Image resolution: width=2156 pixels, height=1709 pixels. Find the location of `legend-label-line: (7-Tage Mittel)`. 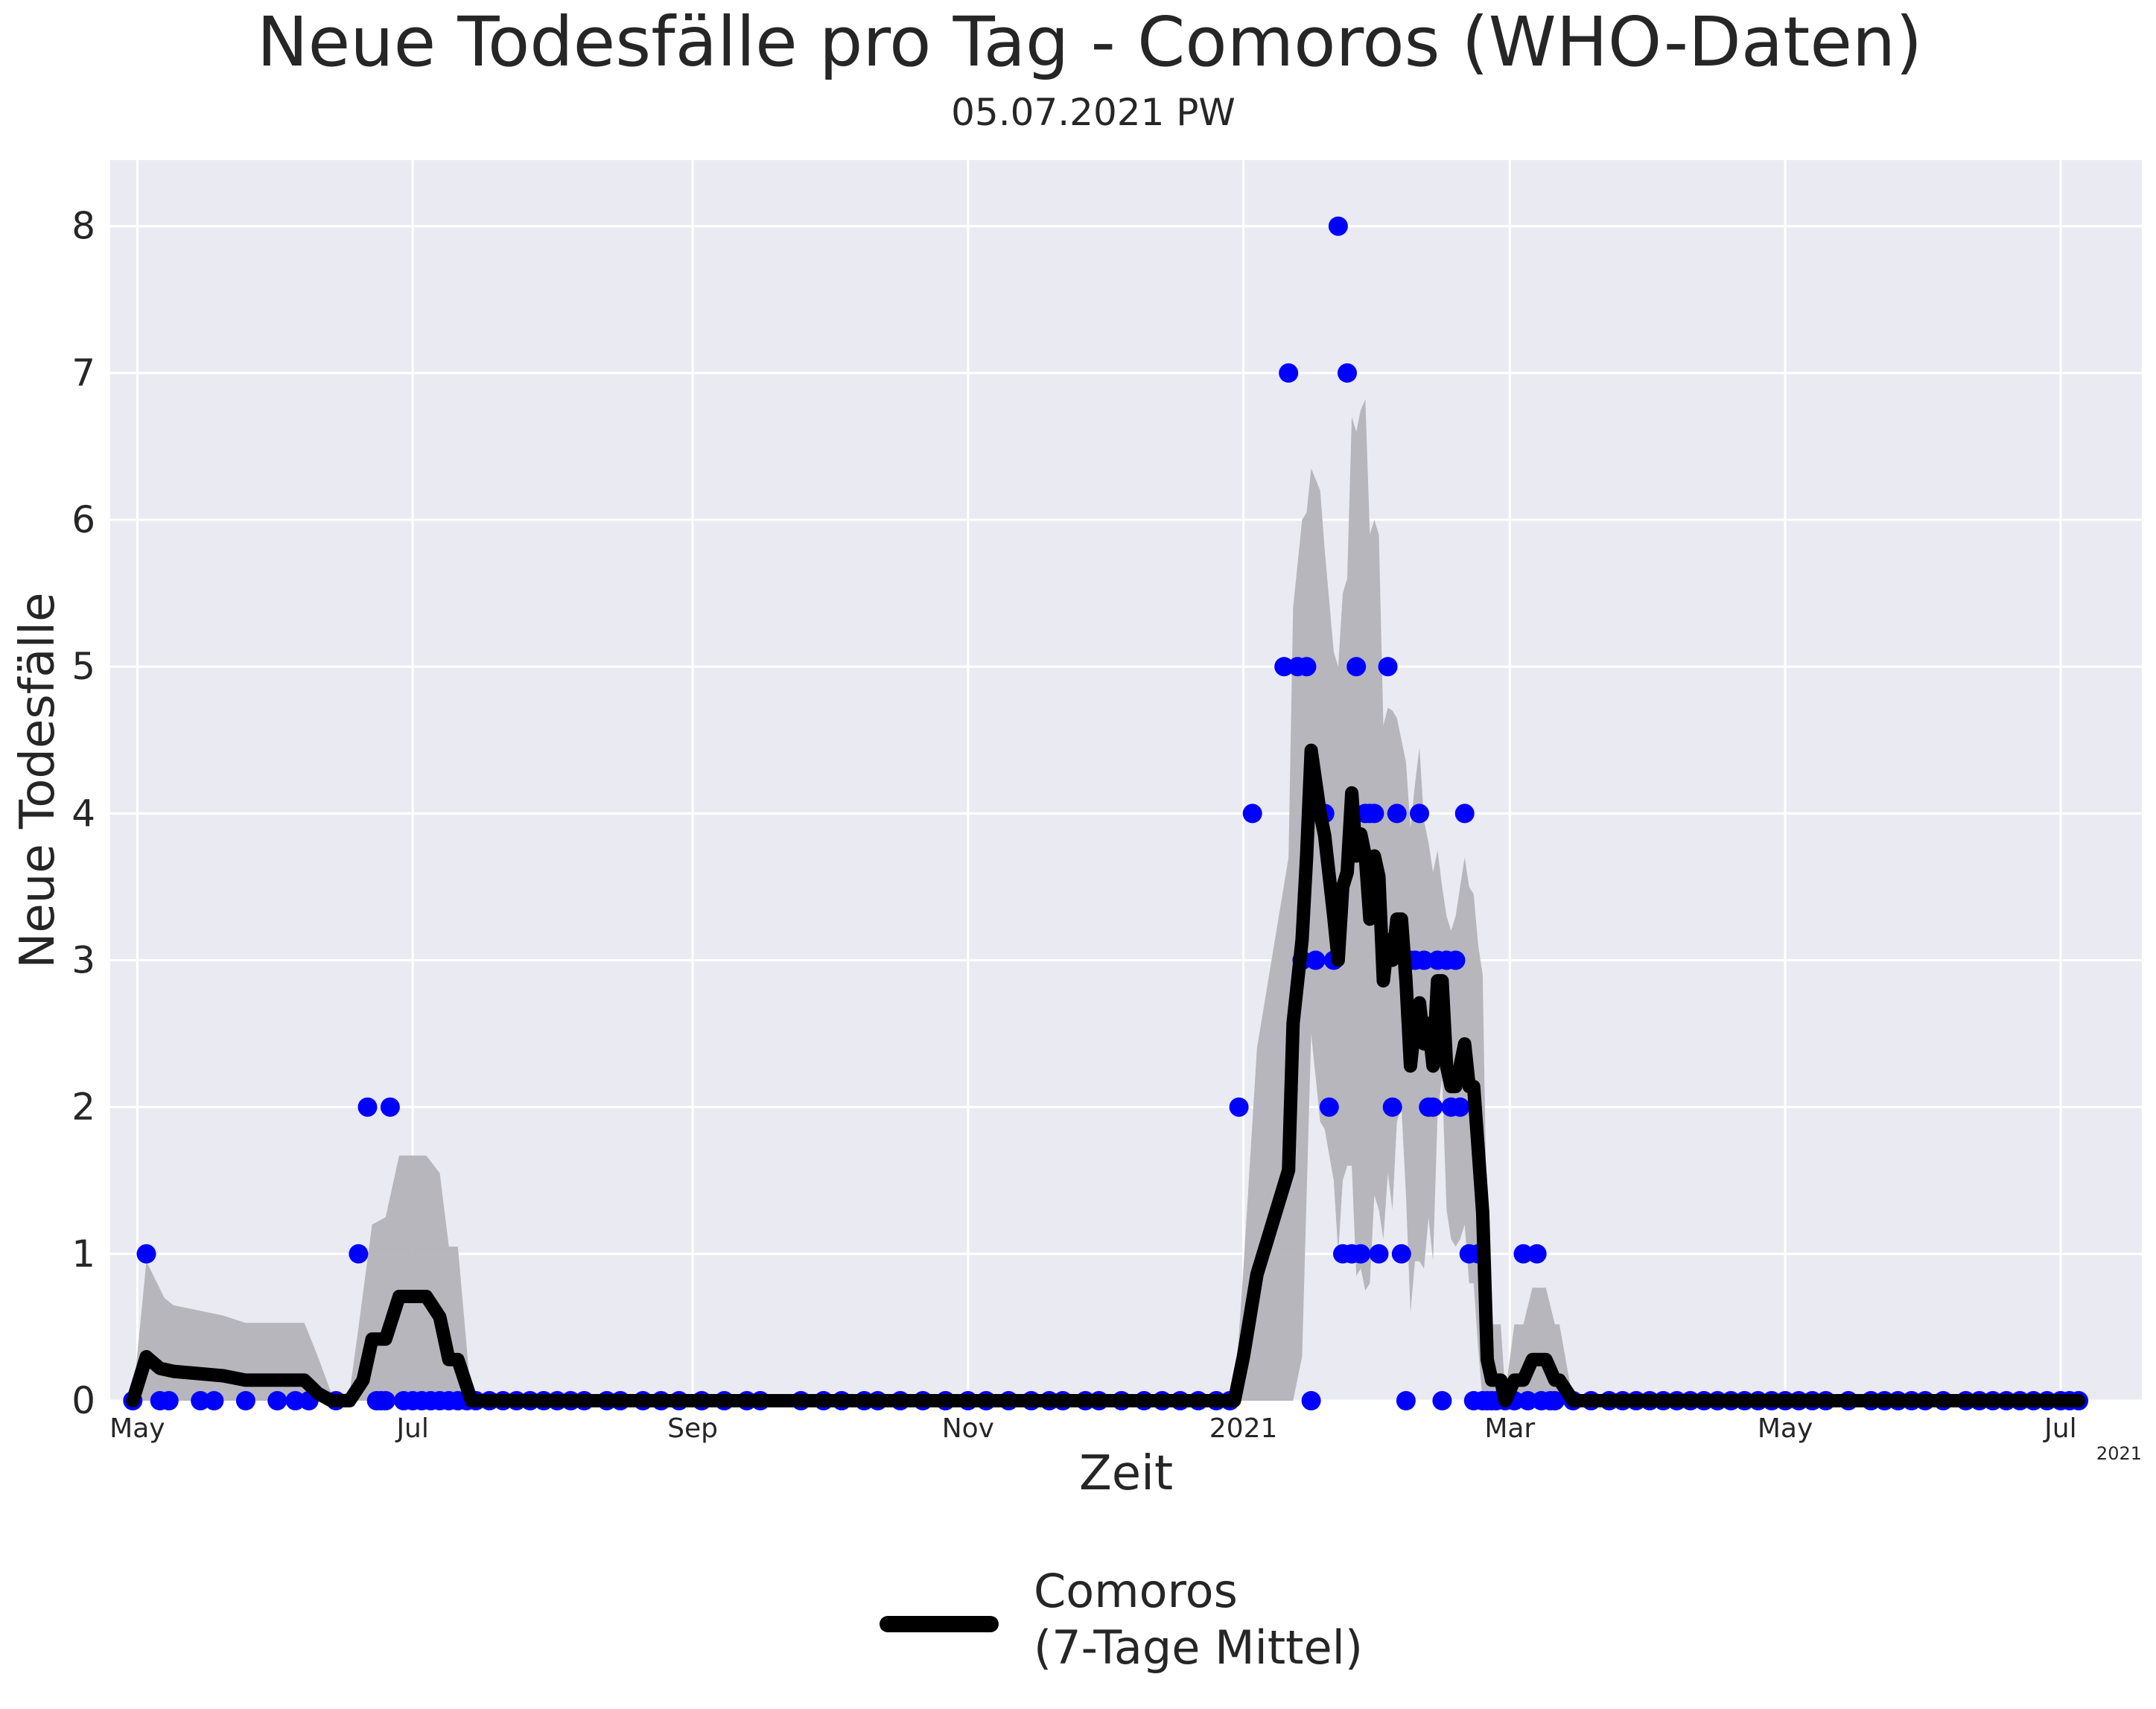

legend-label-line: (7-Tage Mittel) is located at coordinates (1198, 1647).